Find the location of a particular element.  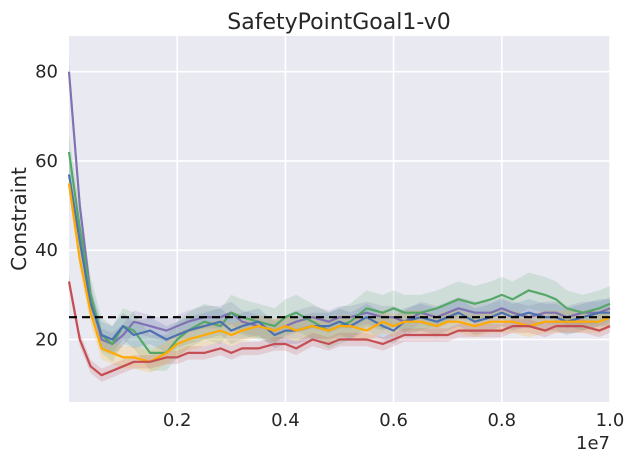

y-tick-label: 20 is located at coordinates (46, 340).